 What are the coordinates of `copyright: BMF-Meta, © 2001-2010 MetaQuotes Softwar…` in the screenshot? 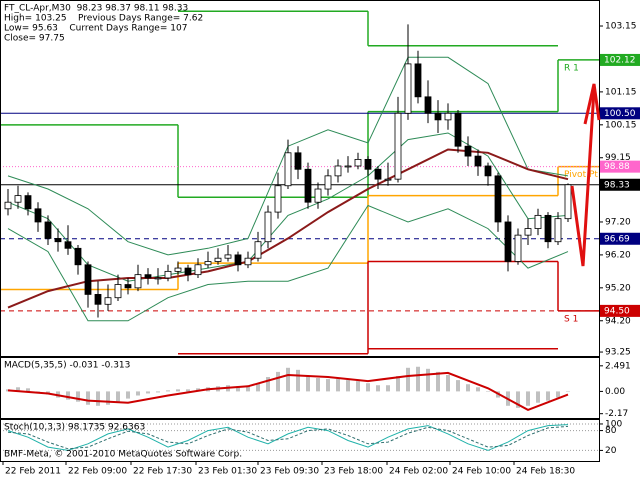 It's located at (123, 455).